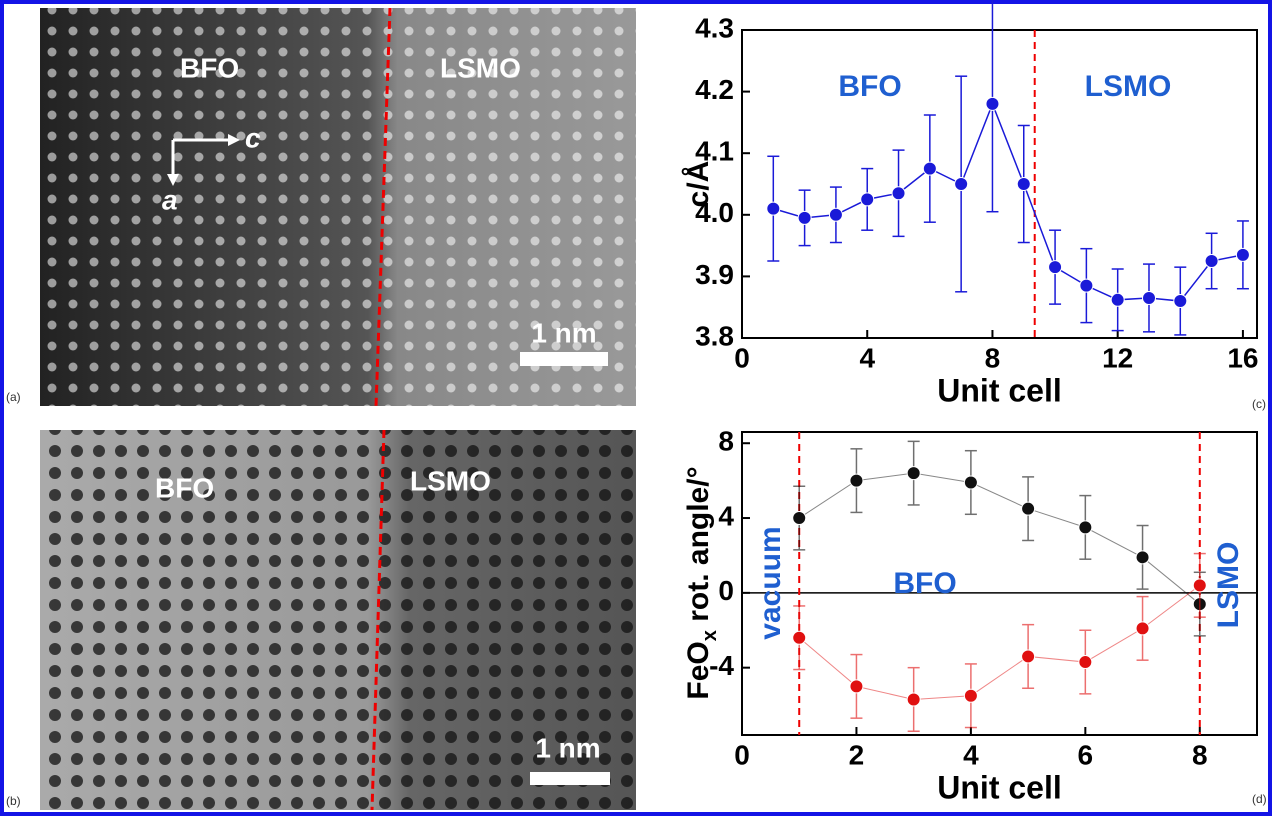 The image size is (1272, 816). Describe the element at coordinates (726, 515) in the screenshot. I see `y-tick-label: 4` at that location.